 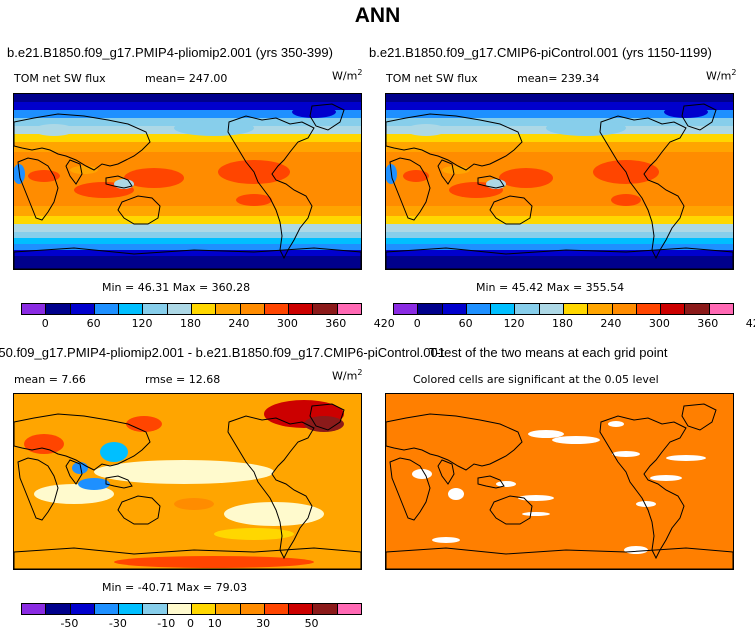 I want to click on panel2-colorbar, so click(x=563, y=309).